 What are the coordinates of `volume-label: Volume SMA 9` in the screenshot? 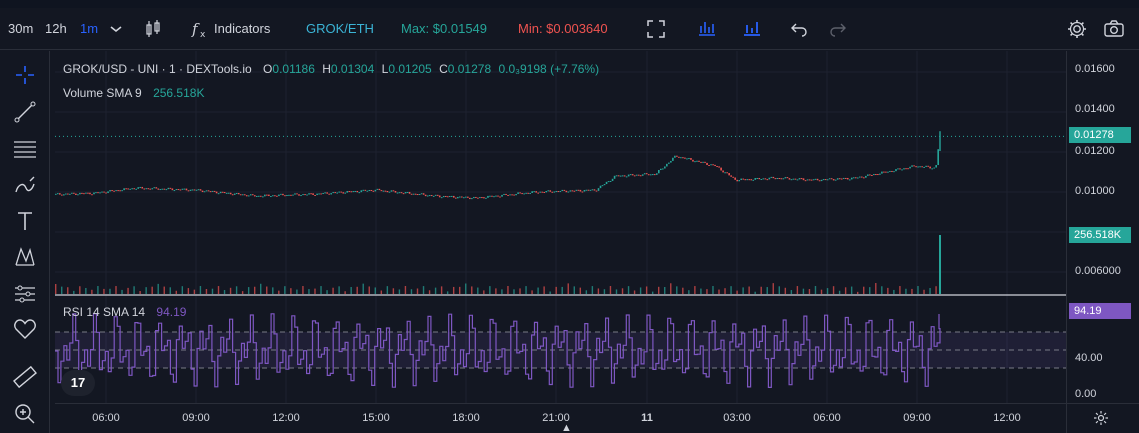 It's located at (102, 93).